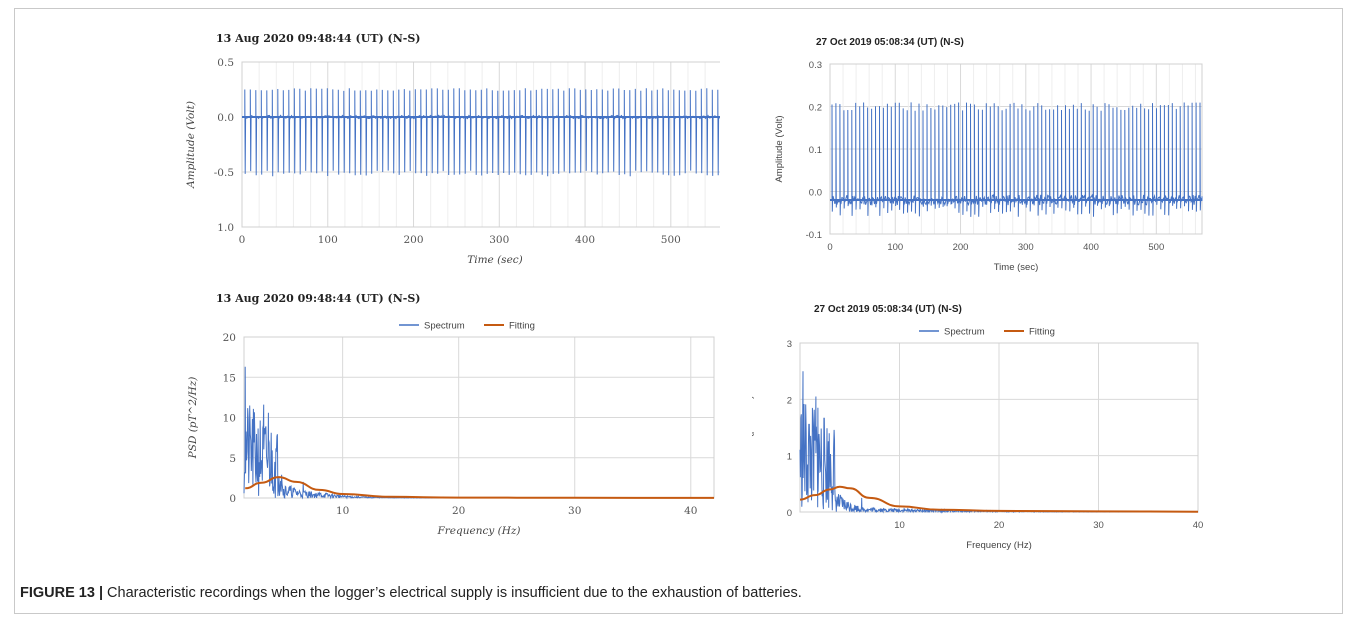  What do you see at coordinates (779, 148) in the screenshot?
I see `chart-b-ylabel: Amplitude (Volt)` at bounding box center [779, 148].